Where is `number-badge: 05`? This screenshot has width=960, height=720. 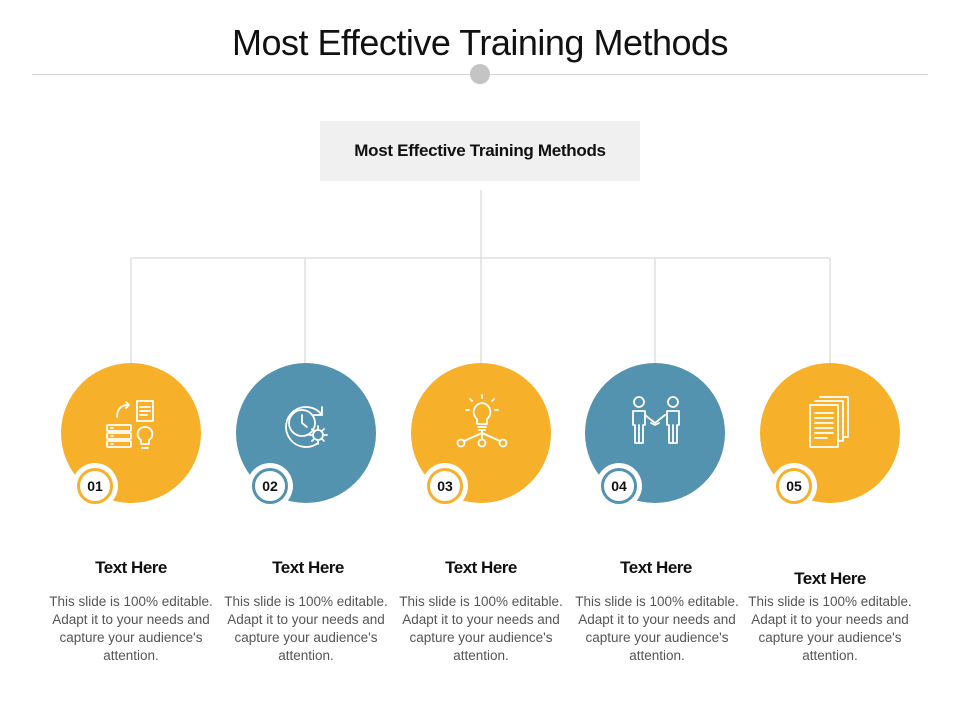
number-badge: 05 is located at coordinates (794, 486).